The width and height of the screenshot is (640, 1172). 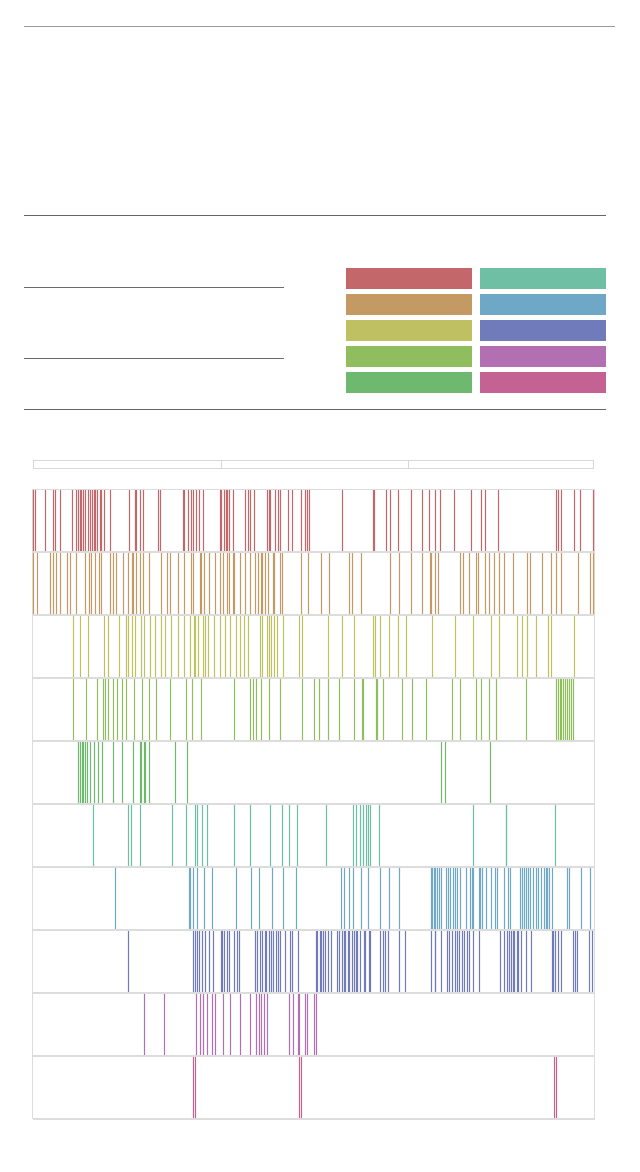 I want to click on top-border-line, so click(x=319, y=26).